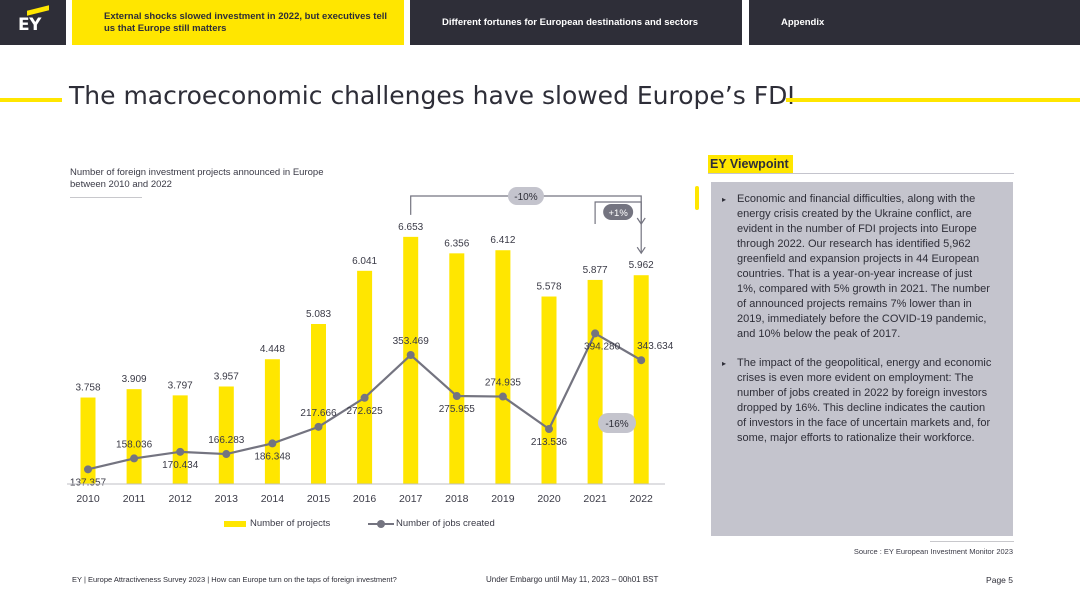 The image size is (1080, 607). Describe the element at coordinates (502, 396) in the screenshot. I see `jobs-point-2019` at that location.